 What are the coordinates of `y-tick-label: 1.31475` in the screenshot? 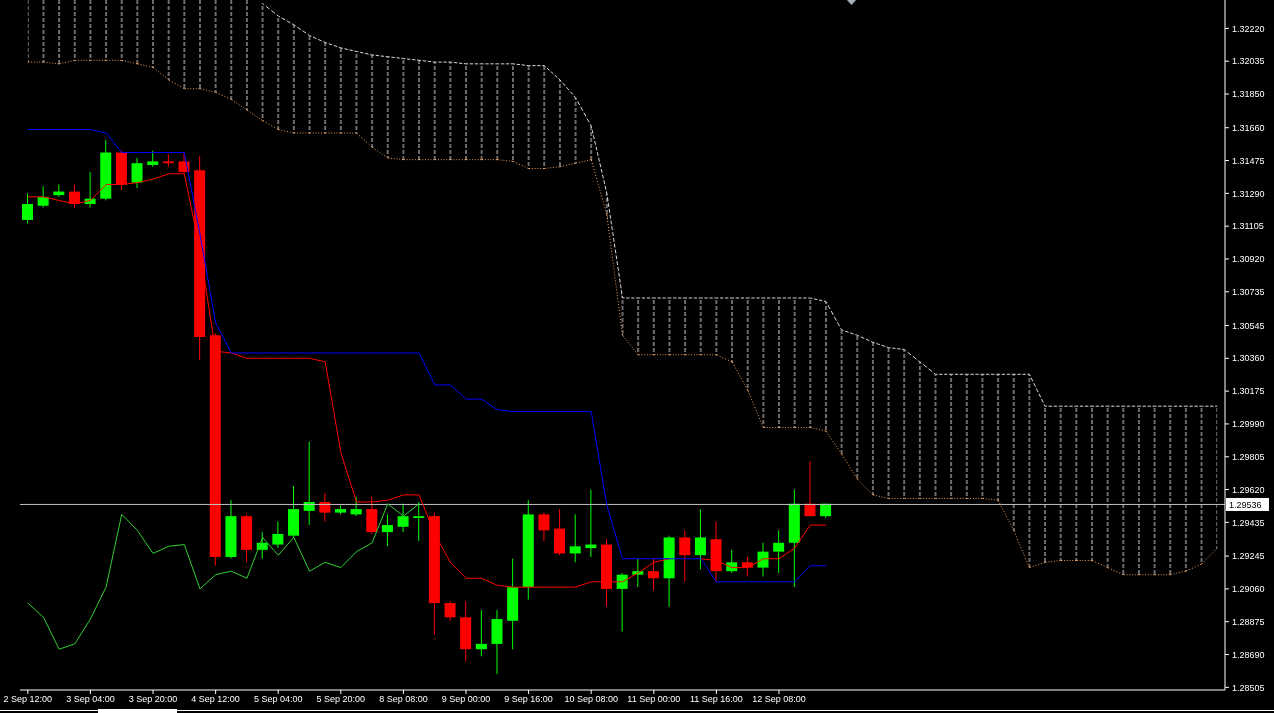 It's located at (1248, 160).